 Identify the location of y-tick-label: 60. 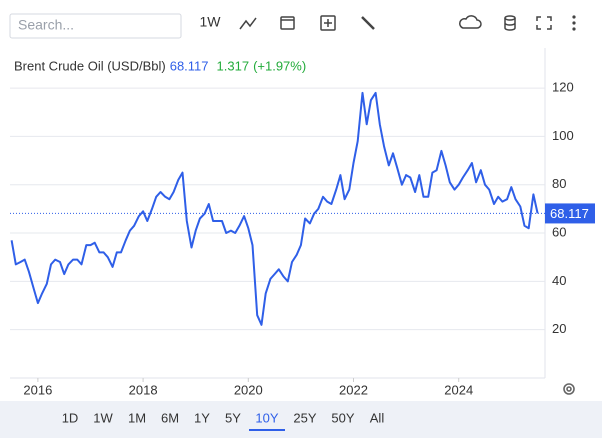
(559, 231).